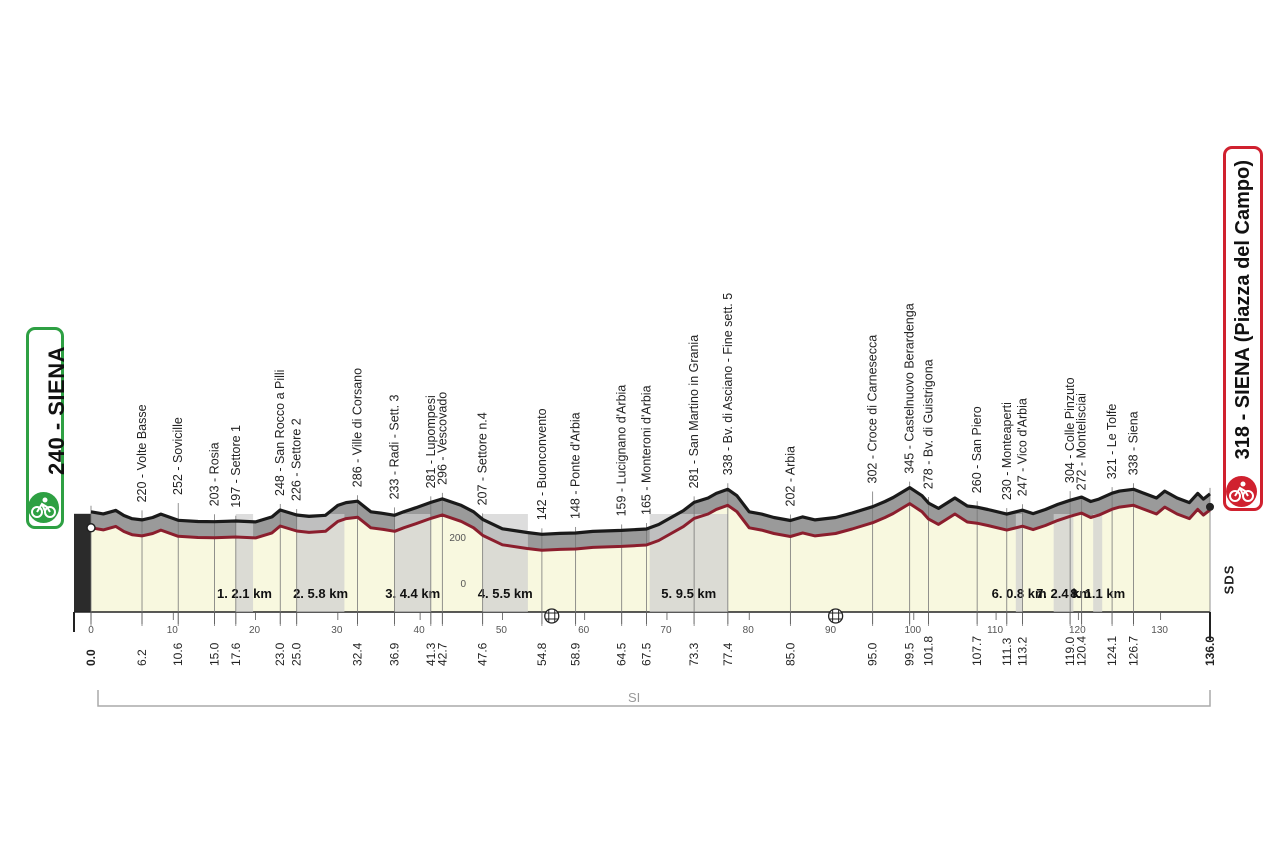  Describe the element at coordinates (654, 698) in the screenshot. I see `region-bracket` at that location.